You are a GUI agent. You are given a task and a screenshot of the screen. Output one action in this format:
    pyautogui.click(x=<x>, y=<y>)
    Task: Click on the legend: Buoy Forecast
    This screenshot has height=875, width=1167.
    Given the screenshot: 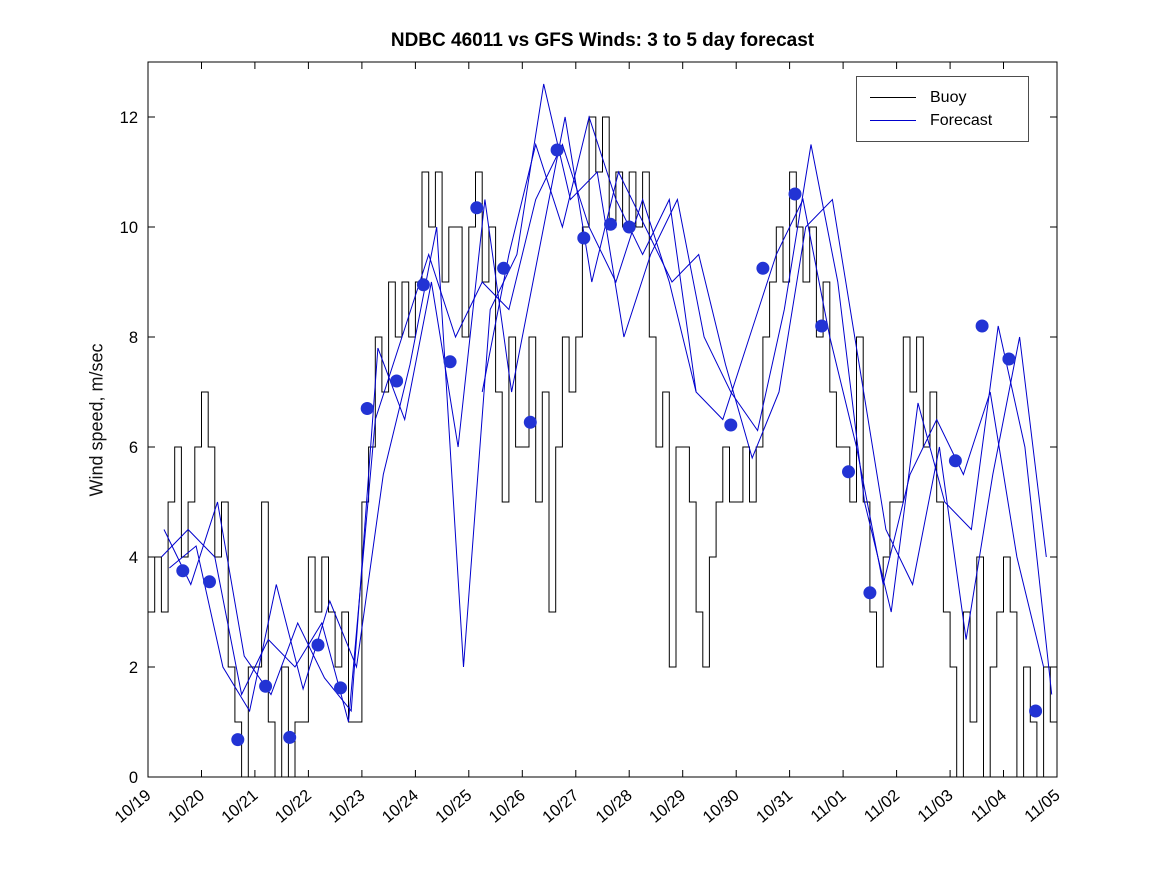 What is the action you would take?
    pyautogui.click(x=942, y=109)
    